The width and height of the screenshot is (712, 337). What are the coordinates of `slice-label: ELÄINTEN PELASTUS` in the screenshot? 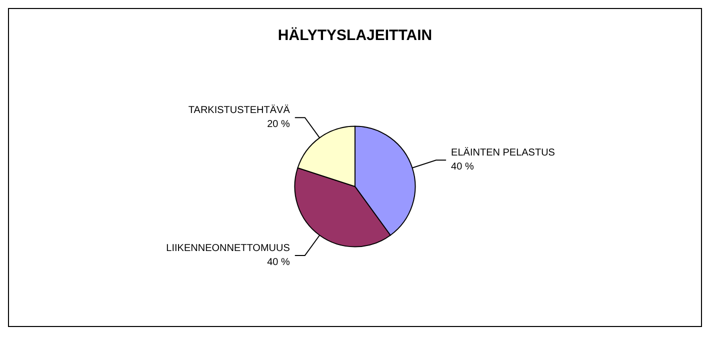 It's located at (503, 152).